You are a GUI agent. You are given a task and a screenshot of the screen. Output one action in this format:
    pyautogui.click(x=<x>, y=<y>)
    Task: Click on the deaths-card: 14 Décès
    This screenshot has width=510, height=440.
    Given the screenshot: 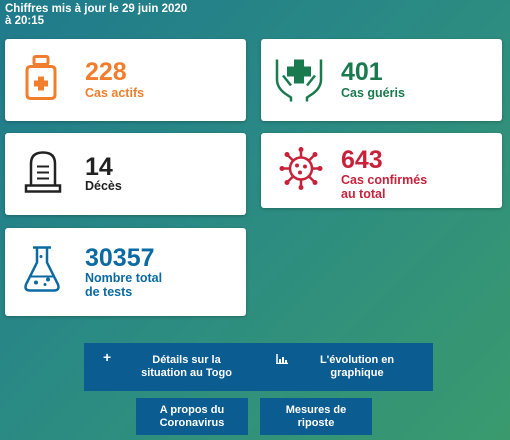 What is the action you would take?
    pyautogui.click(x=125, y=174)
    